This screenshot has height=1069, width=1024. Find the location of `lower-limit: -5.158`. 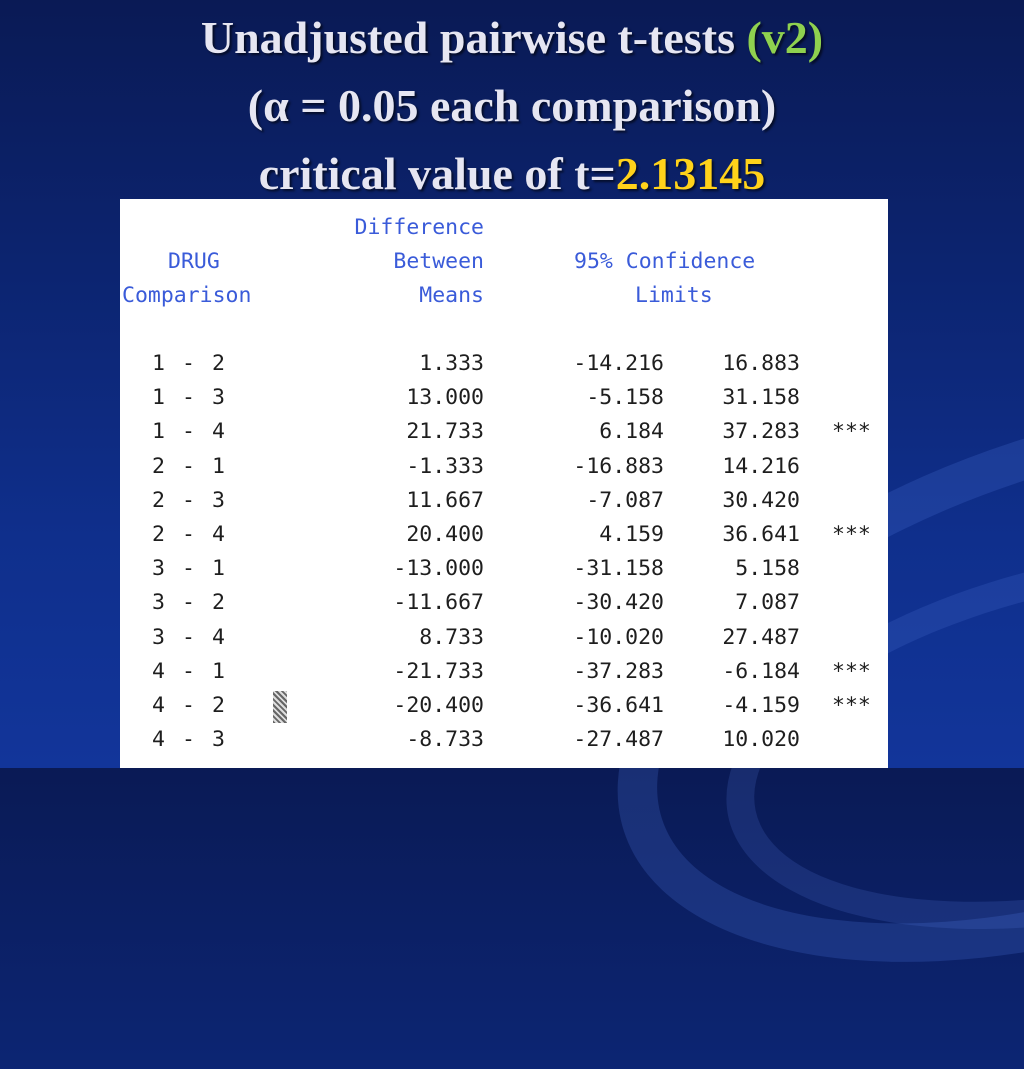

lower-limit: -5.158 is located at coordinates (625, 398).